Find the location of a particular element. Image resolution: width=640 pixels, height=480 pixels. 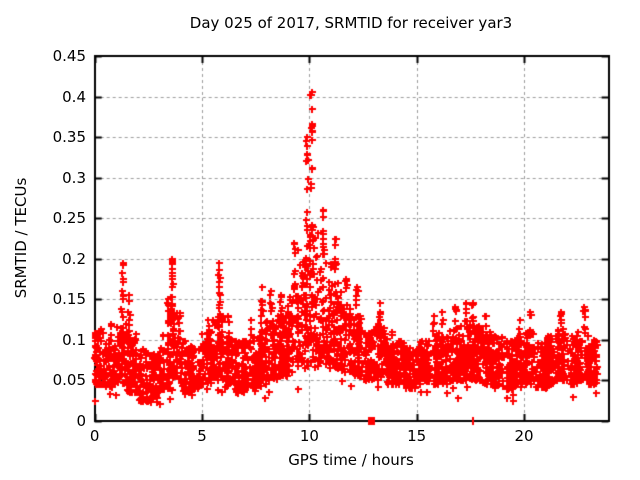

y-tick-label: 0.15 is located at coordinates (69, 299).